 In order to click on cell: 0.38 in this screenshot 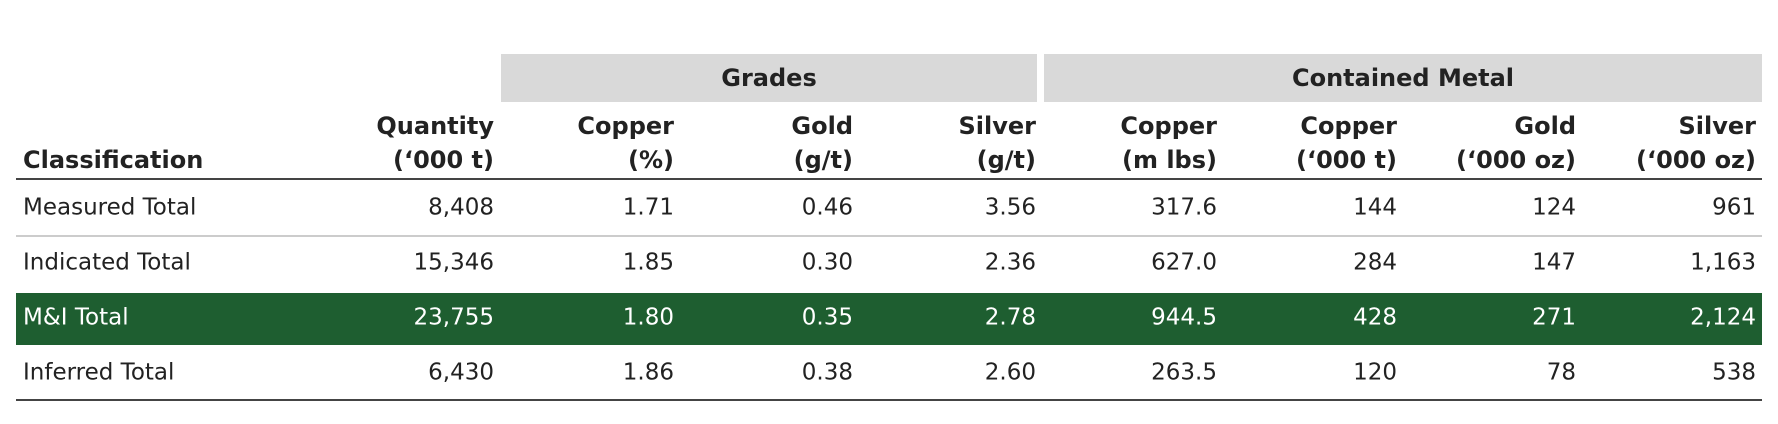, I will do `click(827, 373)`.